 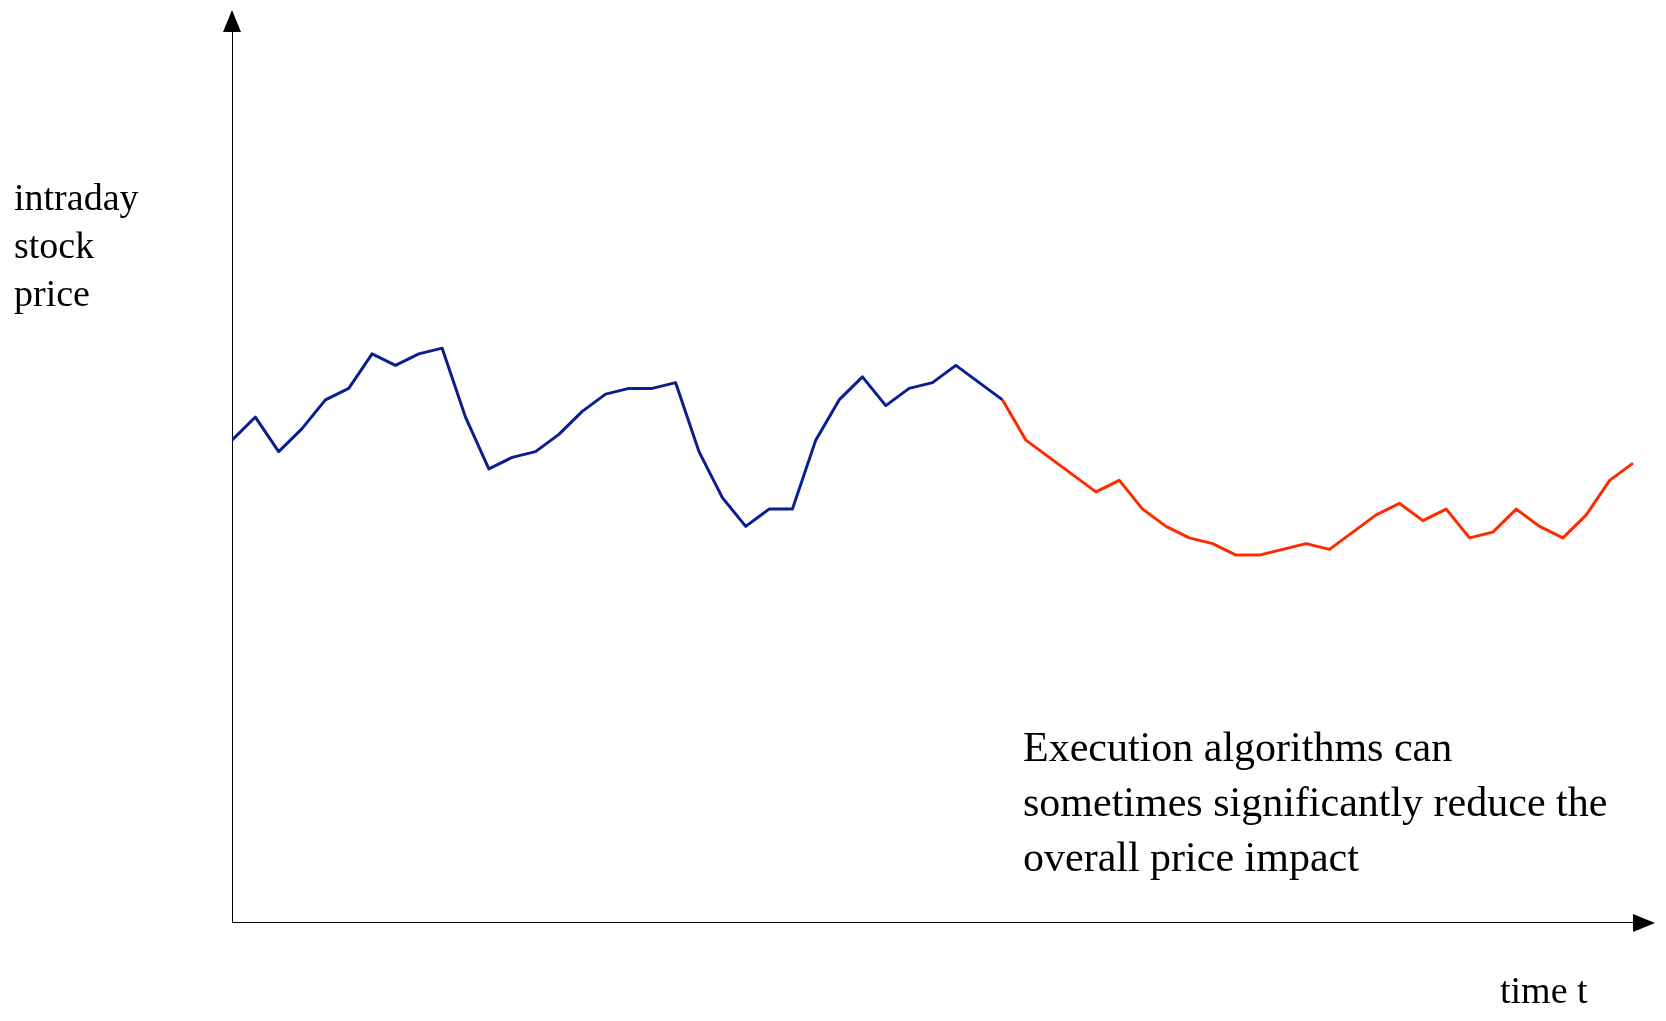 I want to click on x-axis-title: time t, so click(x=1544, y=990).